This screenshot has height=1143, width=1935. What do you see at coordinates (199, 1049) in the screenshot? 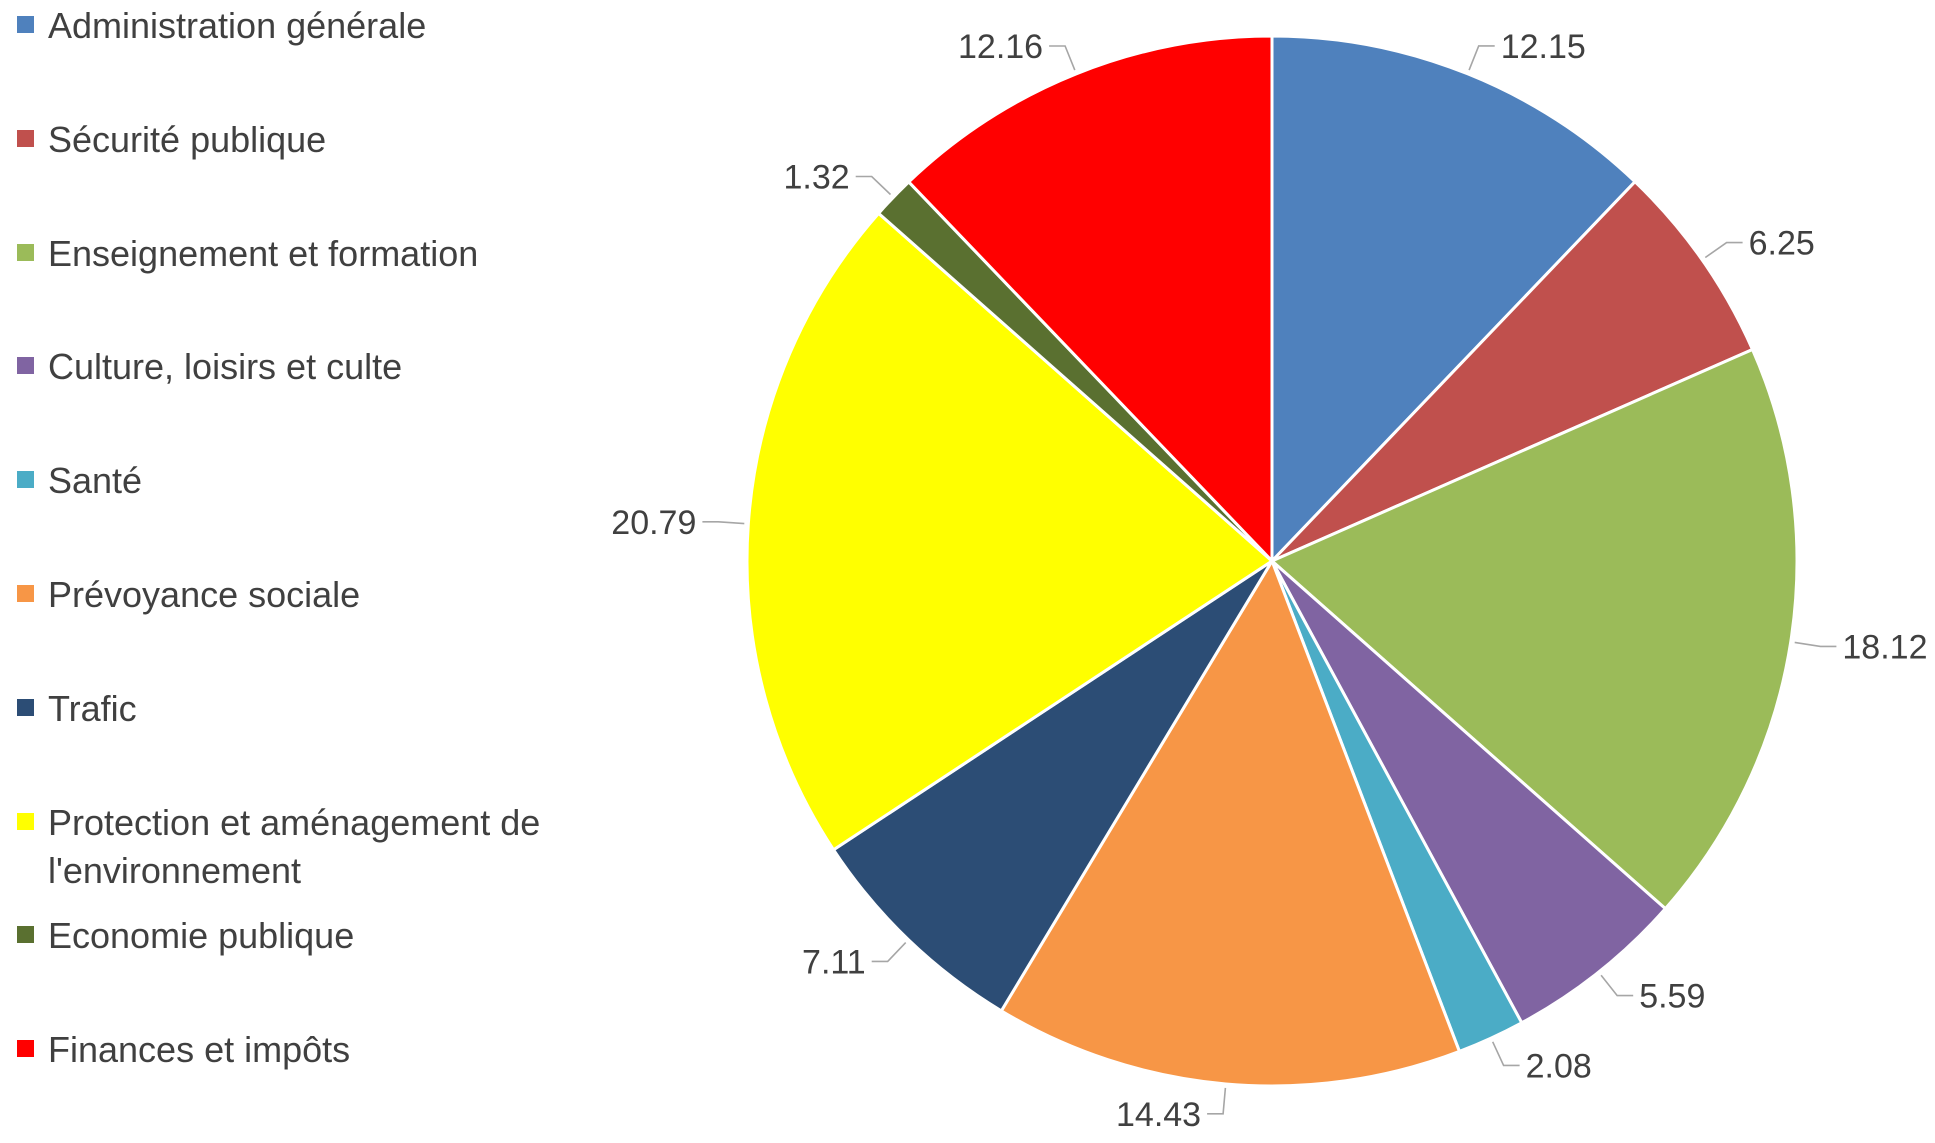
I see `legend-label: Finances et impôts` at bounding box center [199, 1049].